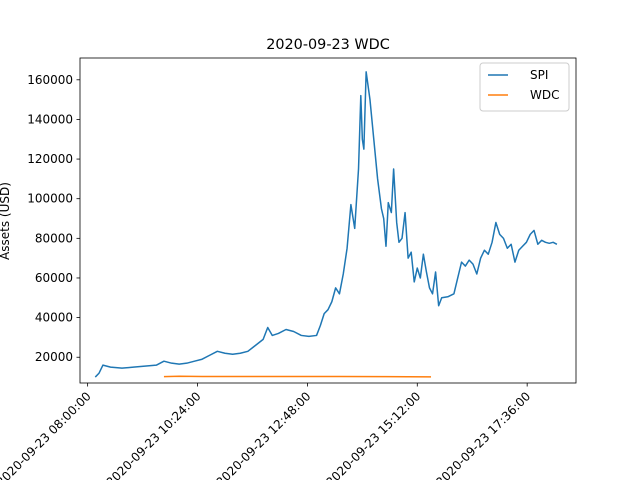 The width and height of the screenshot is (640, 480). I want to click on y-tick-label: 20000, so click(54, 357).